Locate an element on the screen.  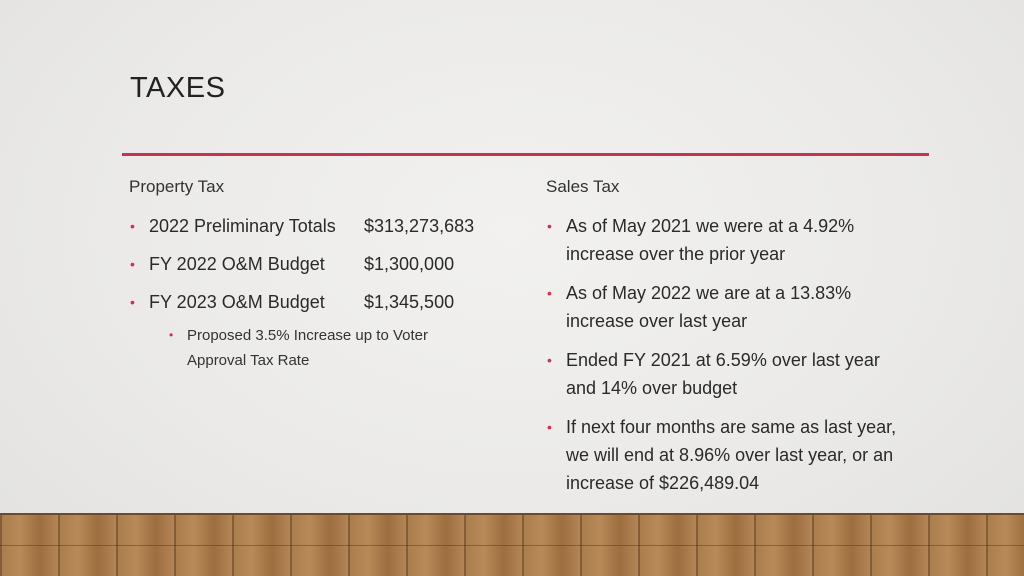
item-line: Ended FY 2021 at 6.59% over last year is located at coordinates (723, 360).